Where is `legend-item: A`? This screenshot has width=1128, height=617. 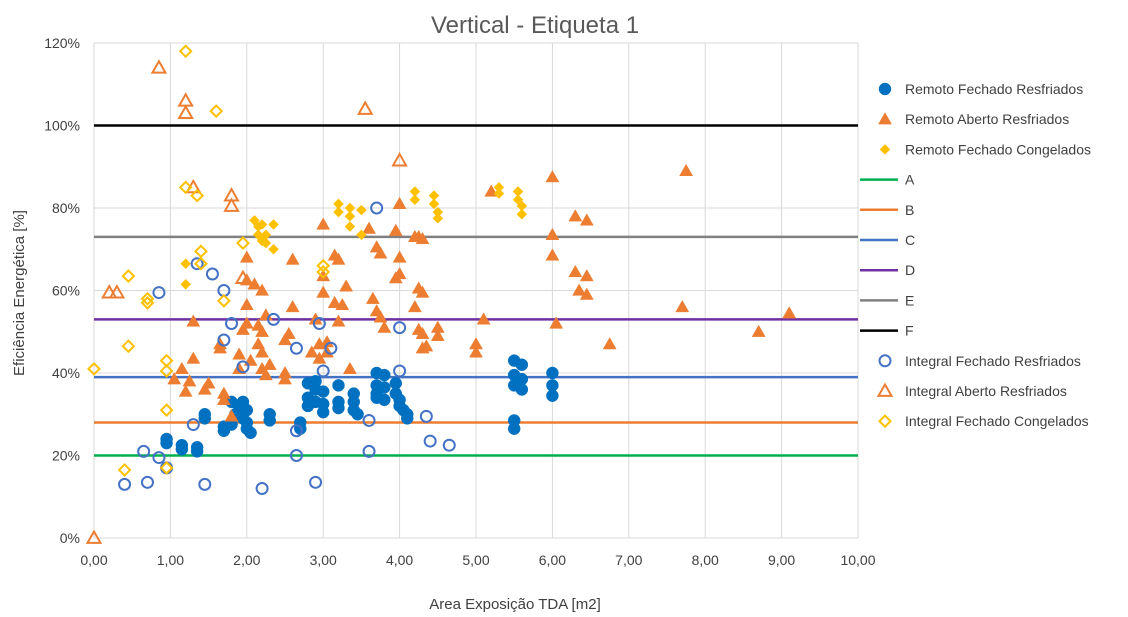 legend-item: A is located at coordinates (887, 180).